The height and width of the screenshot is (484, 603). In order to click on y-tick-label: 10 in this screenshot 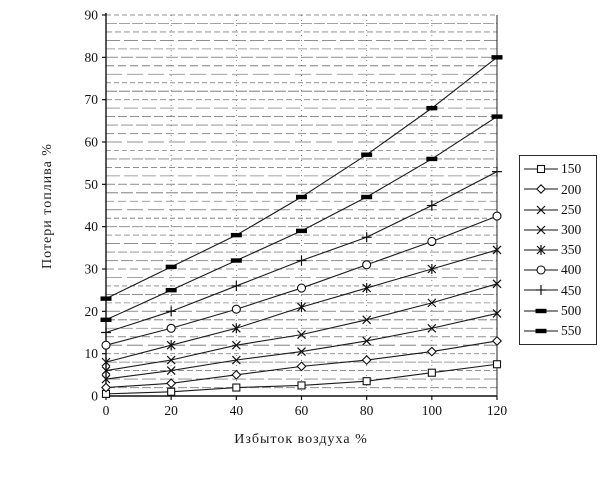, I will do `click(92, 353)`.